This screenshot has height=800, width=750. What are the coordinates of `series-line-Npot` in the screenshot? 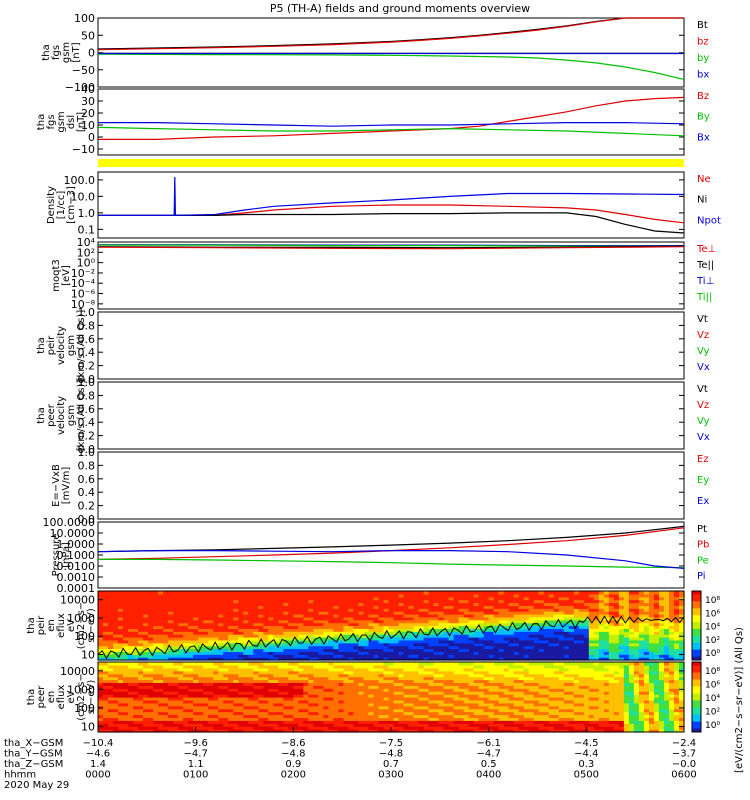 It's located at (391, 196).